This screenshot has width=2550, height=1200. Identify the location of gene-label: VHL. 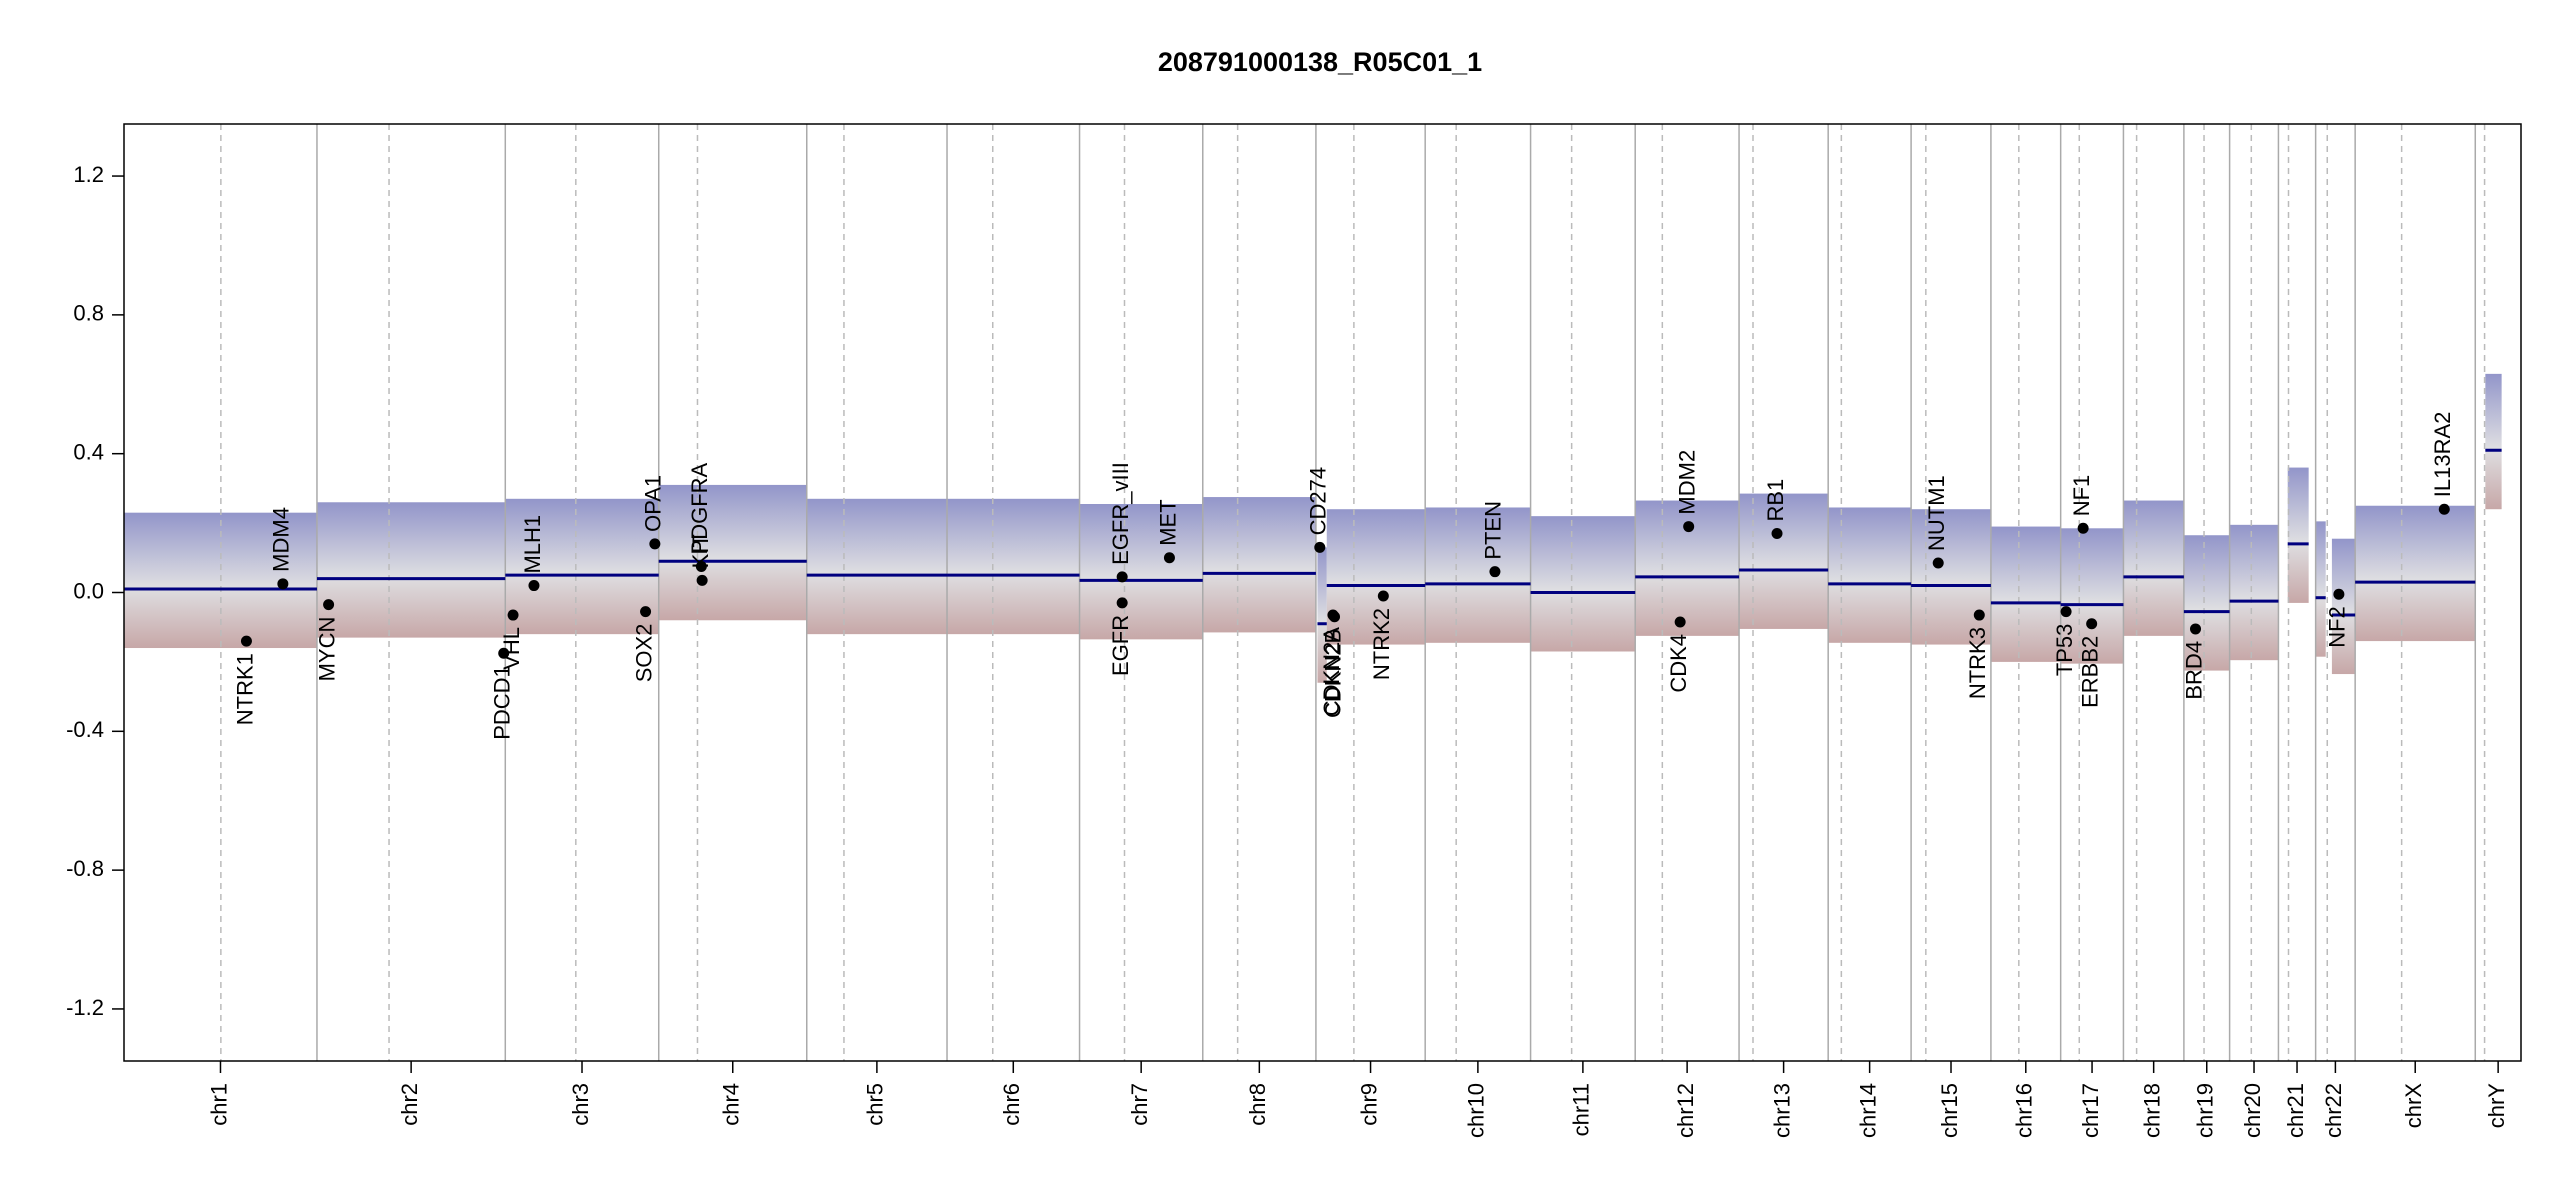
(511, 648).